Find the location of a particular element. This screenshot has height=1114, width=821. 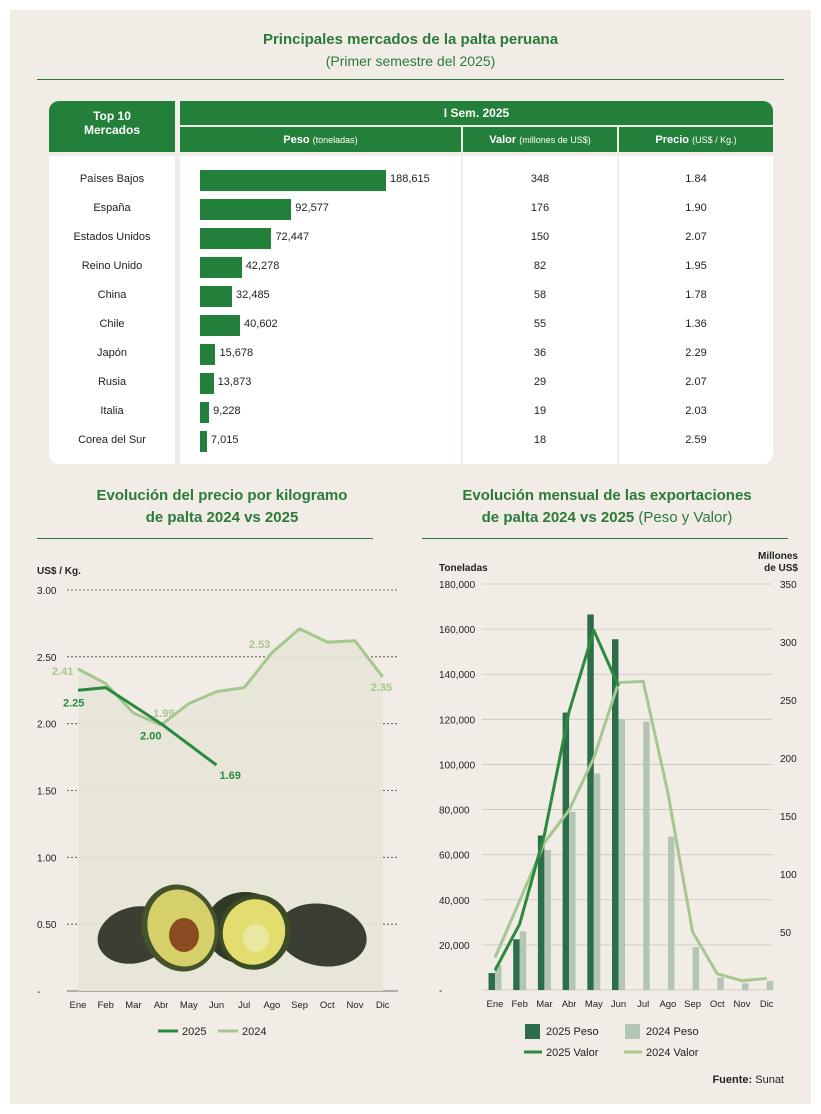

price-data-label: 2.25 is located at coordinates (73, 703).